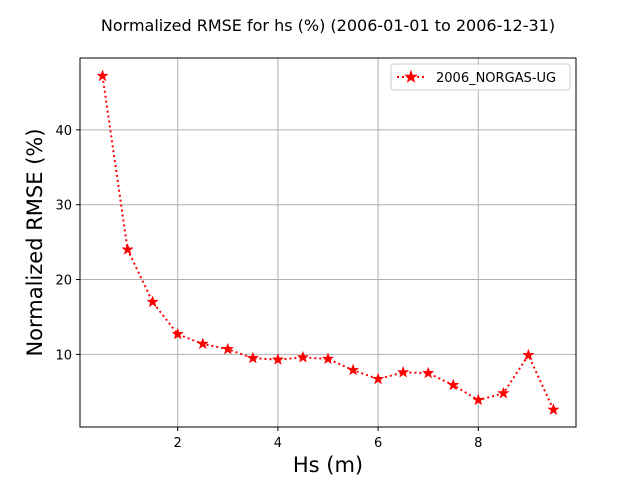  I want to click on y-tick-label: 20, so click(63, 281).